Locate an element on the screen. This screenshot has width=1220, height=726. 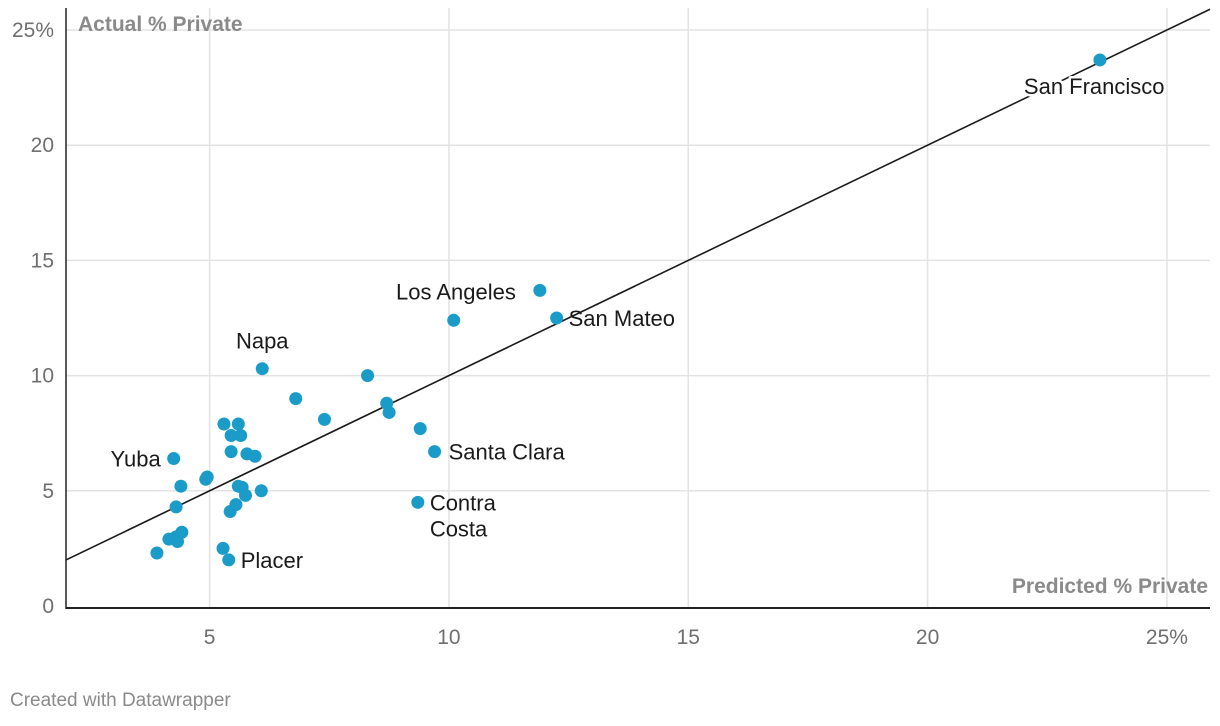
y-tick-label: 0 is located at coordinates (48, 606).